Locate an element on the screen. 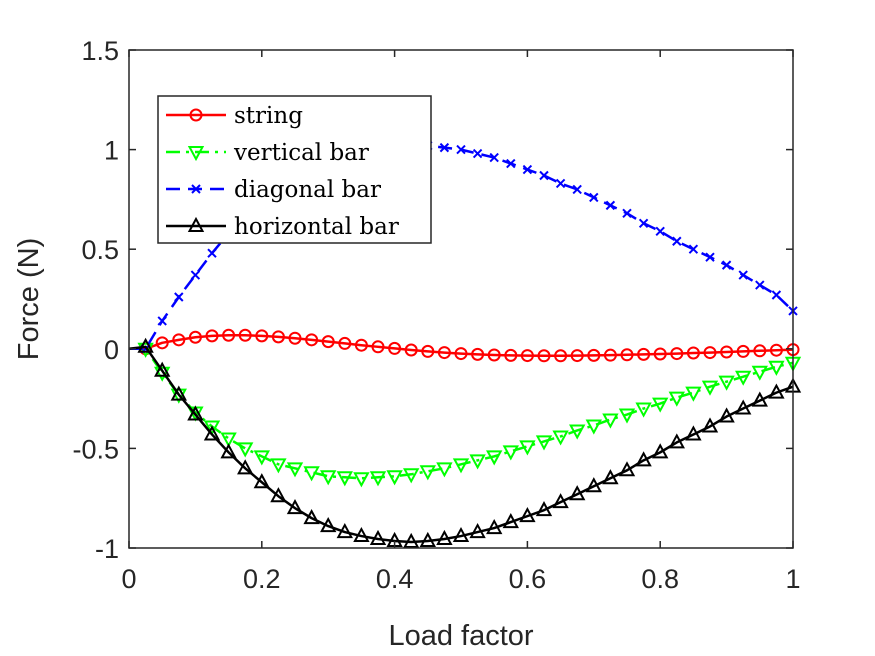  x-tick-label: 0 is located at coordinates (128, 579).